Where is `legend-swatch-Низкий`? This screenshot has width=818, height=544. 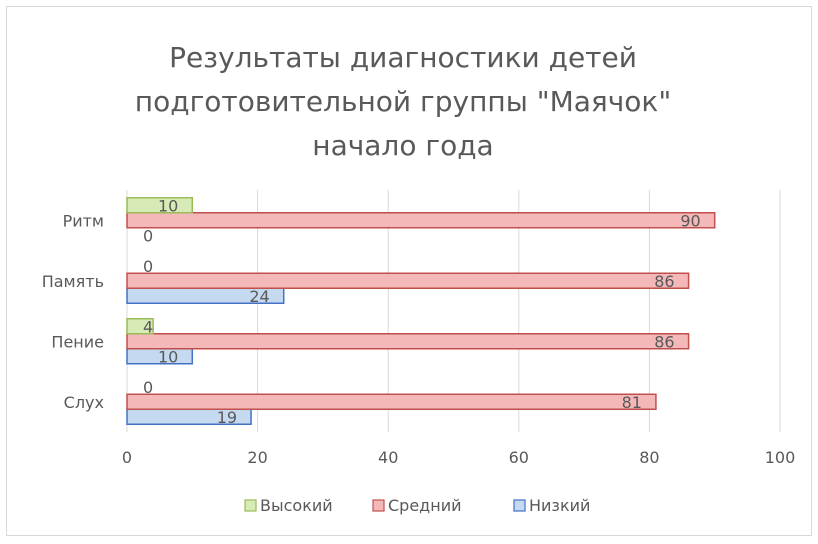 legend-swatch-Низкий is located at coordinates (519, 505).